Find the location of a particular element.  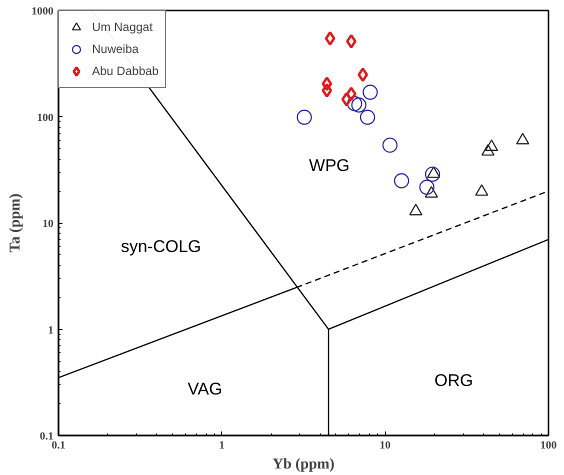

annotation: VAG is located at coordinates (205, 388).